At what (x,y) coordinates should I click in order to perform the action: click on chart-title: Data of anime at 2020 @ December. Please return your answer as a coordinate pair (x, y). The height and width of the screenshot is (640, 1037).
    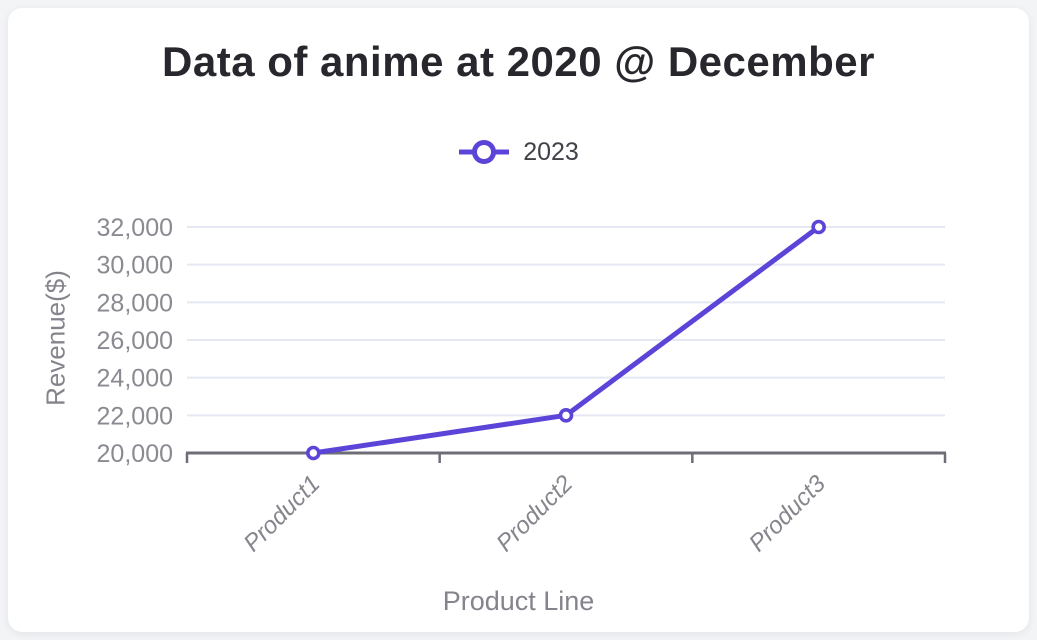
    Looking at the image, I should click on (518, 61).